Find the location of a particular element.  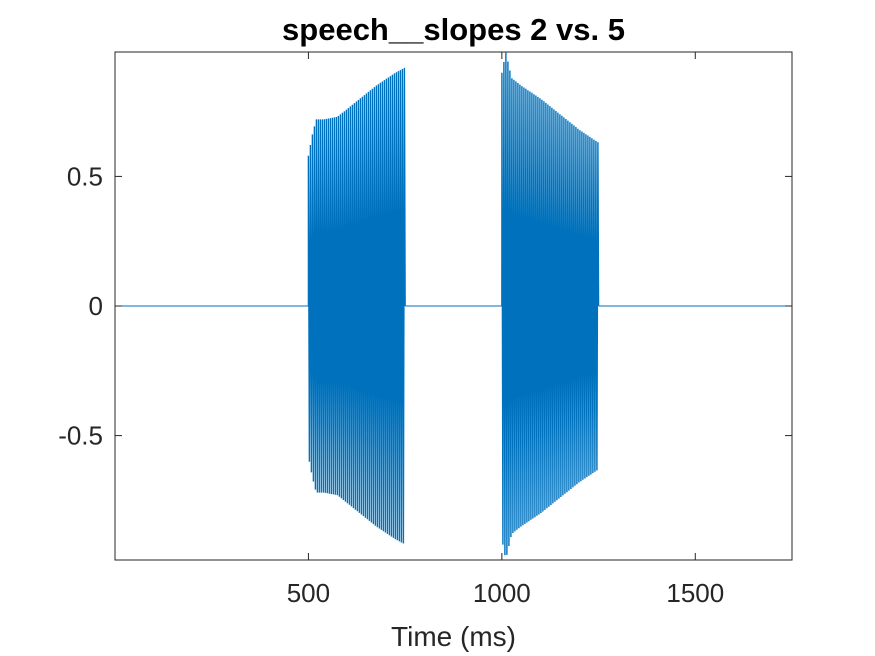

y-tick-label: 0.5 is located at coordinates (85, 176).